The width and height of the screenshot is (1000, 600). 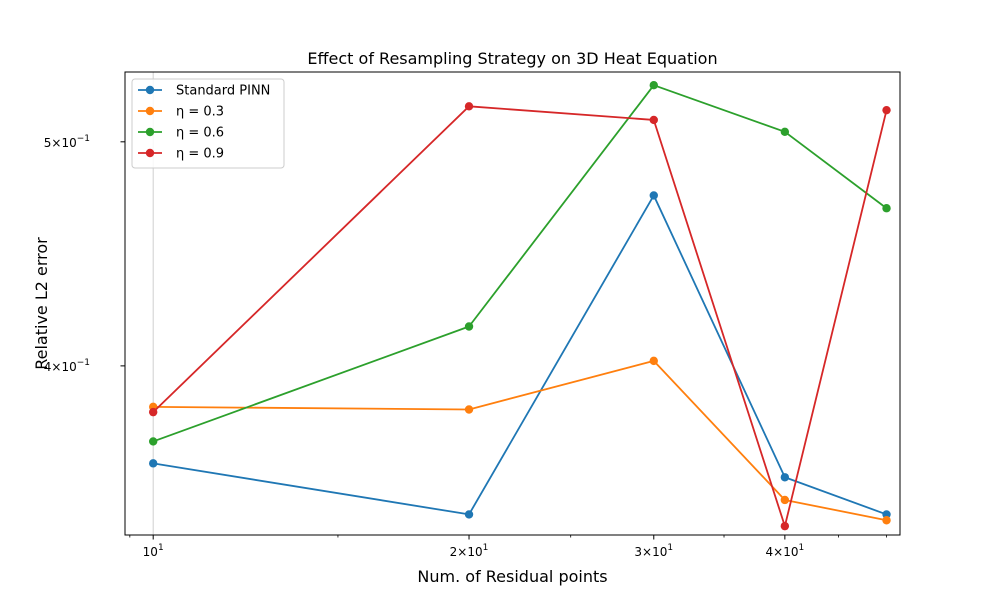 I want to click on legend: Standard PINN η = 0.3 η = 0.6 η = 0.9, so click(x=208, y=123).